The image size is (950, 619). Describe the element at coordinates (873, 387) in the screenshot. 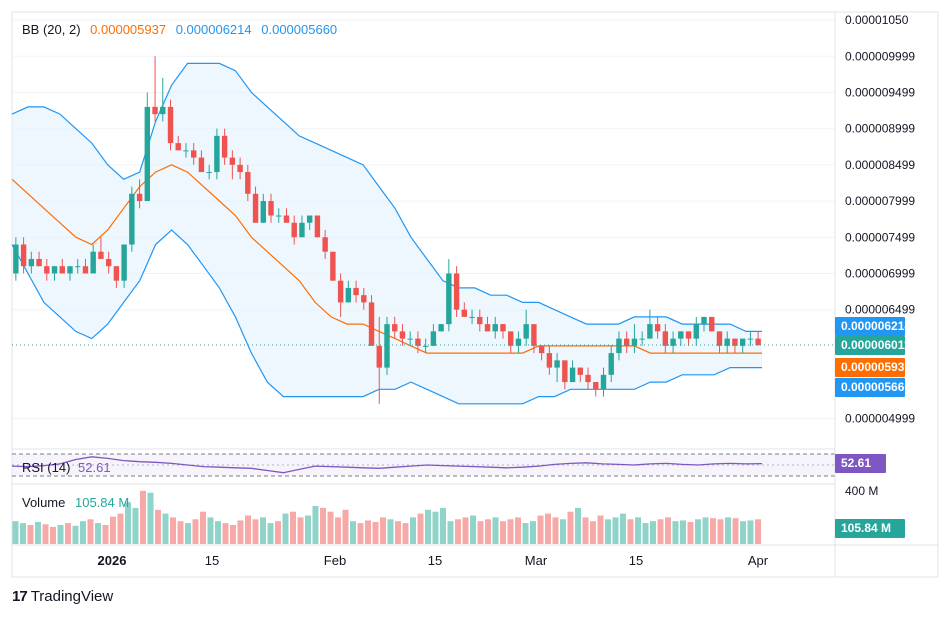

I see `lower-band-tag: 0.000005660` at that location.